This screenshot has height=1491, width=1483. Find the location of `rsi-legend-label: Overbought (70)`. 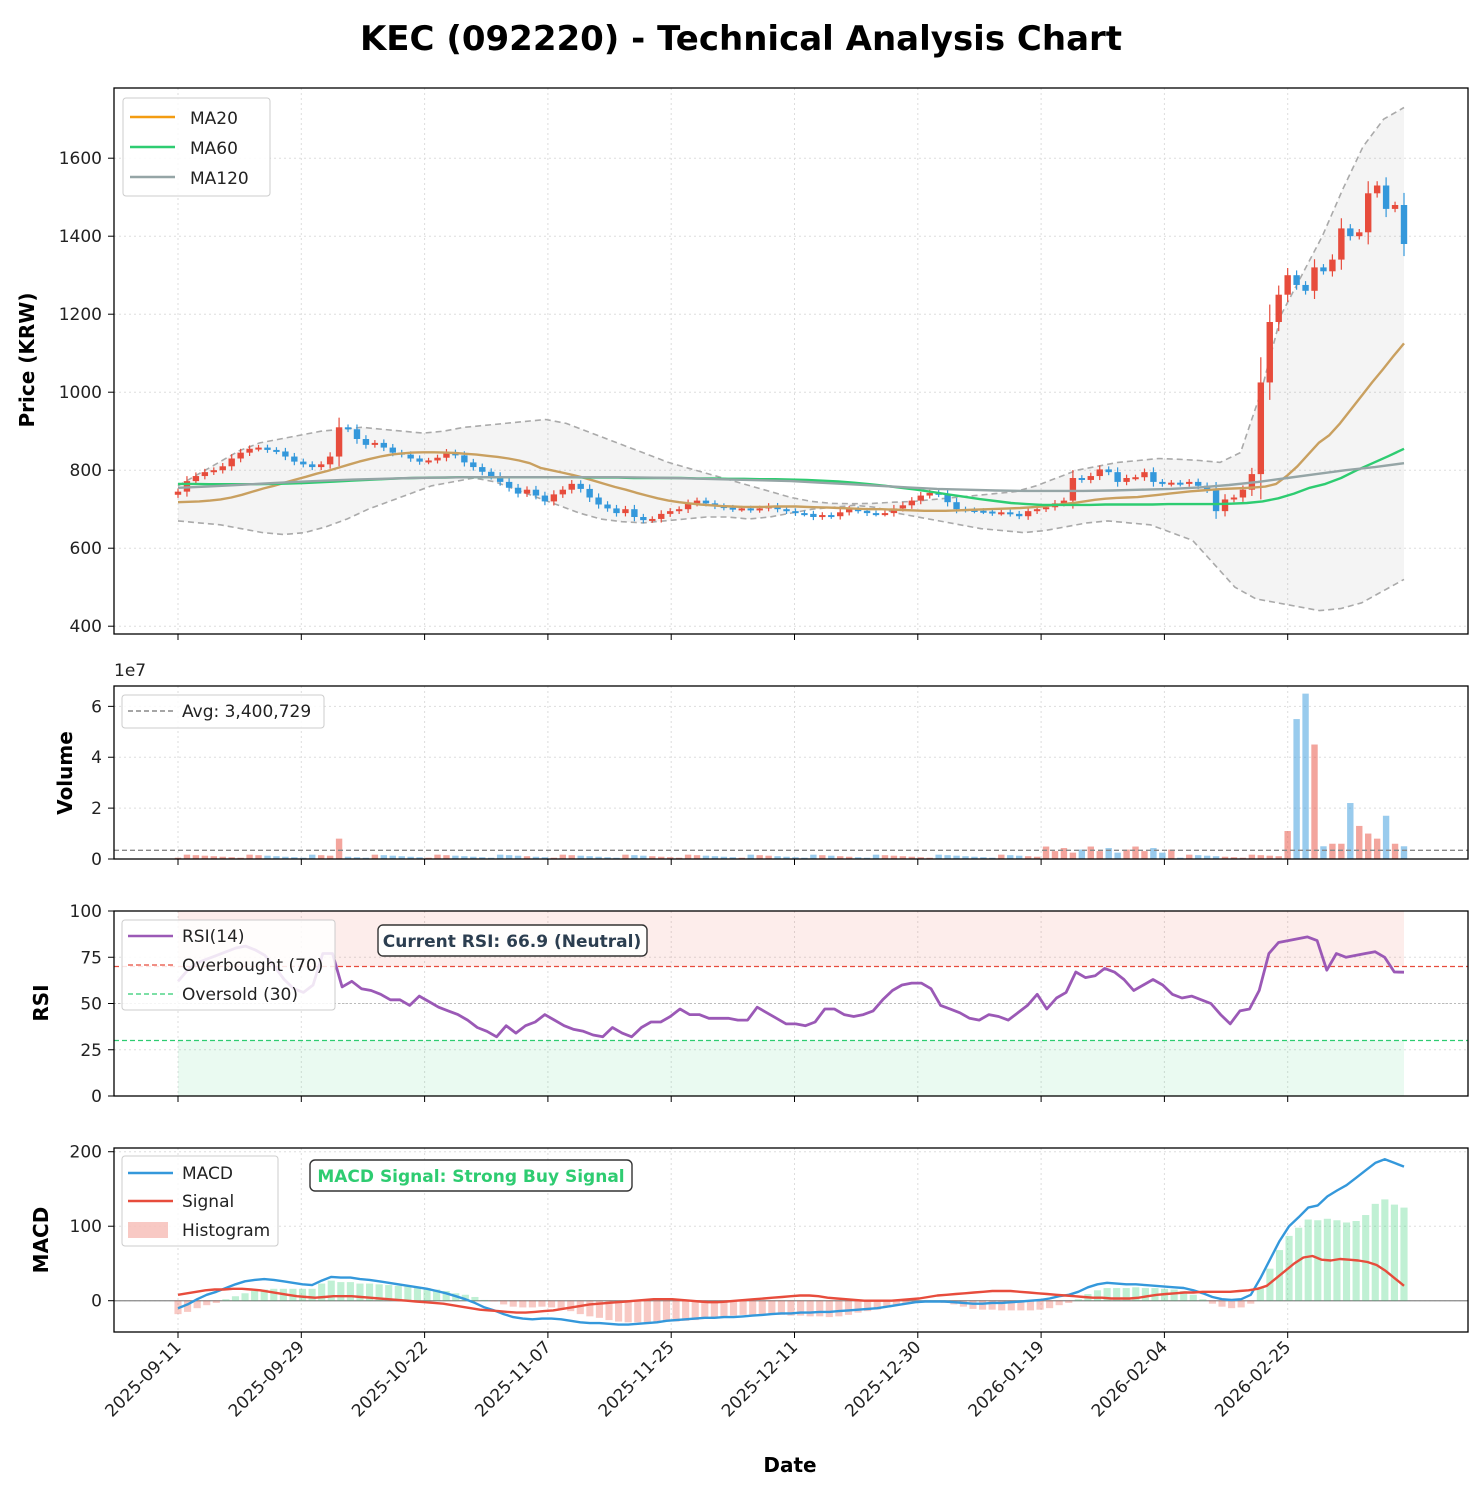

rsi-legend-label: Overbought (70) is located at coordinates (252, 966).